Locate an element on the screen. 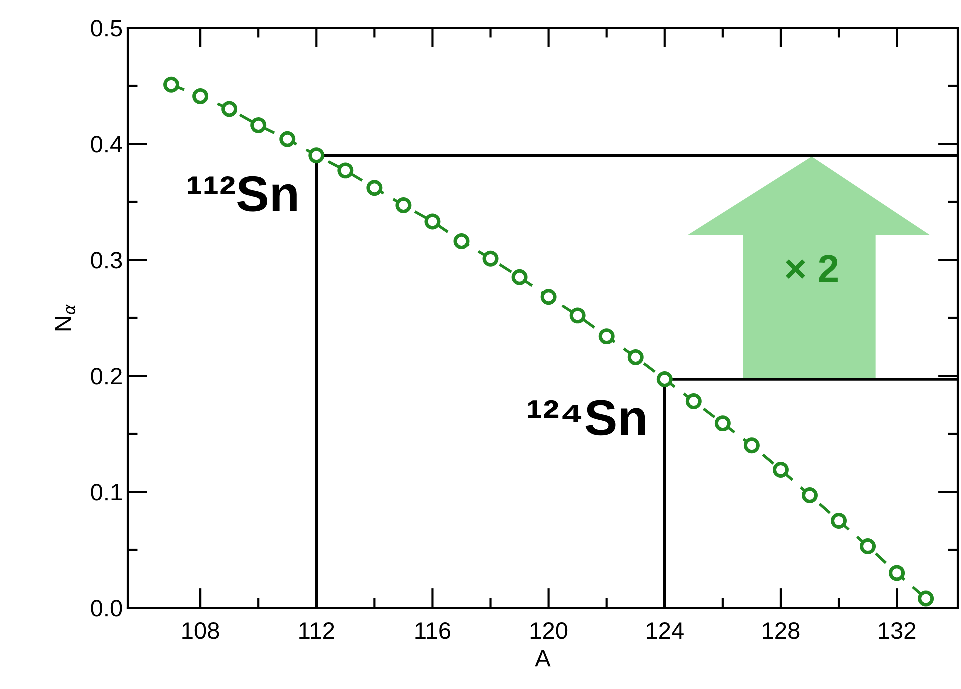 Image resolution: width=961 pixels, height=689 pixels. y-tick-label: 0.0 is located at coordinates (106, 608).